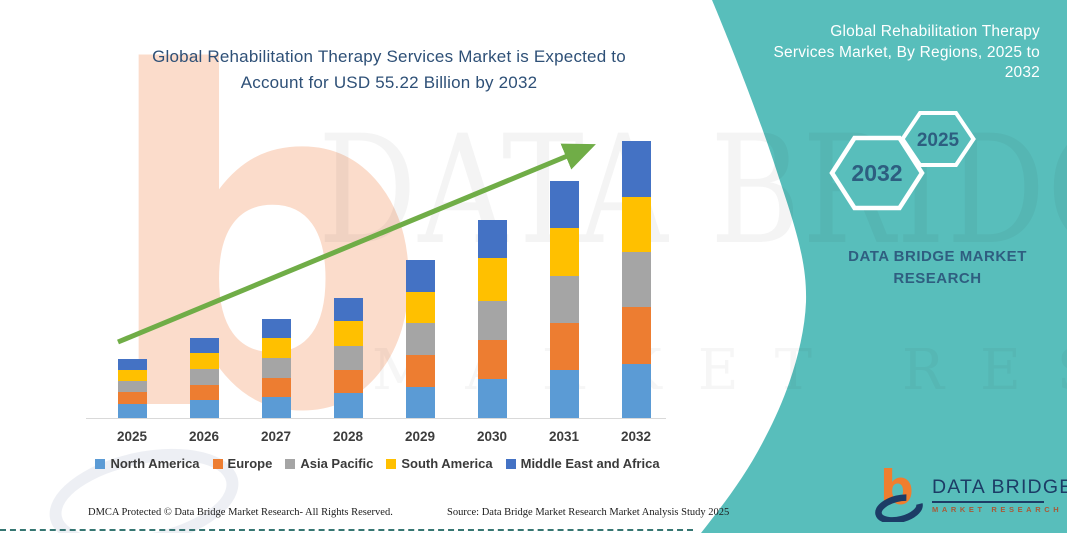  I want to click on svg-text: b, so click(897, 490).